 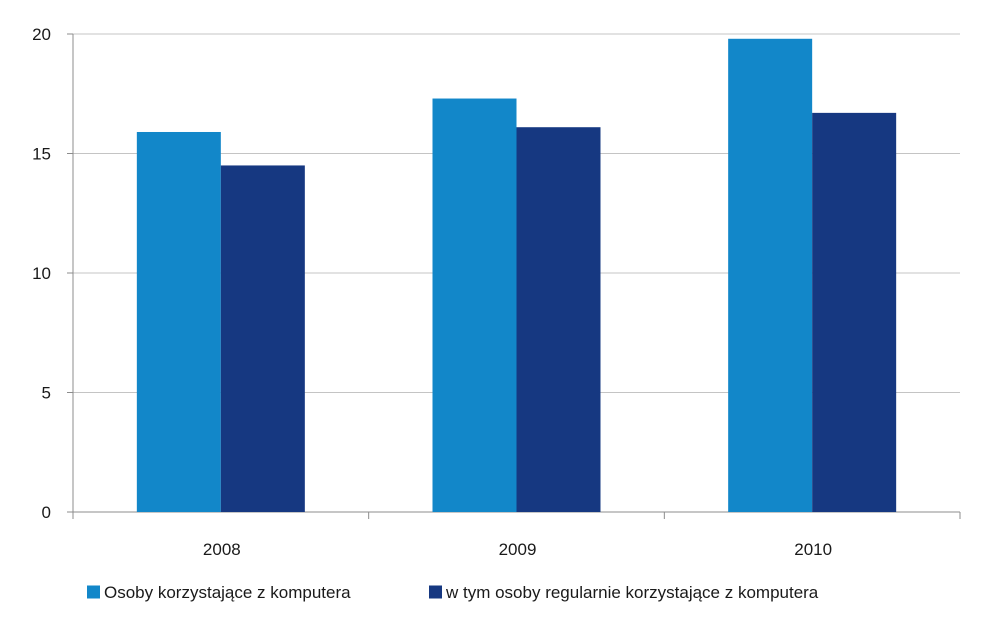 What do you see at coordinates (41, 154) in the screenshot?
I see `y-tick-label: 15` at bounding box center [41, 154].